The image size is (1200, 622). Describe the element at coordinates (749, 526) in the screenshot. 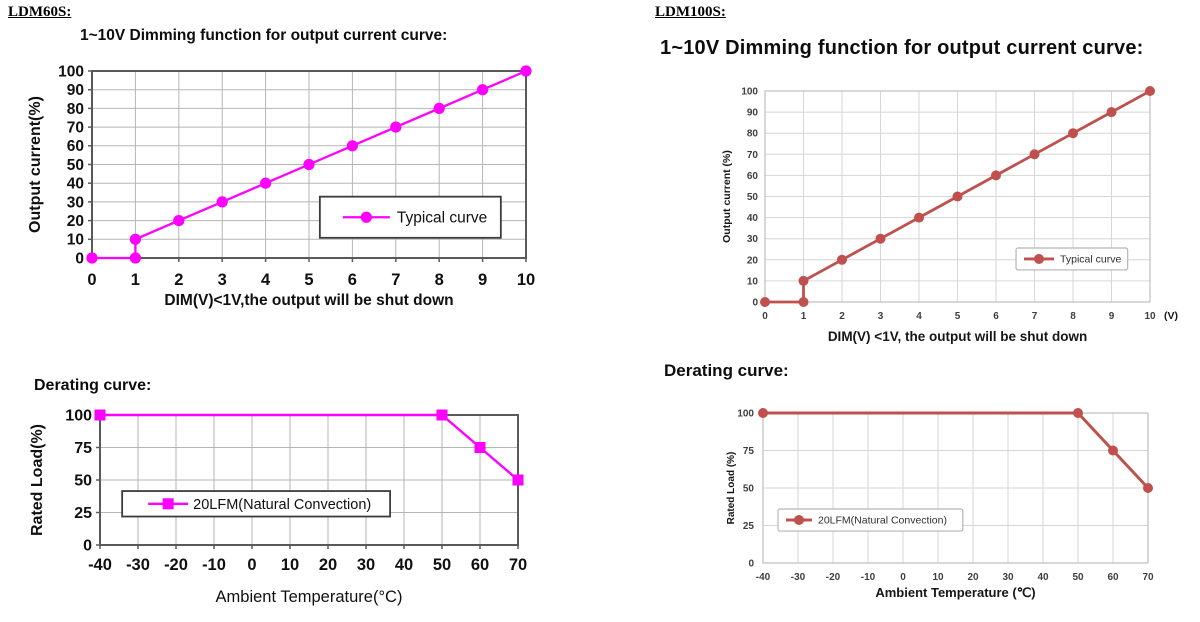

I see `y-tick-label: 25` at that location.